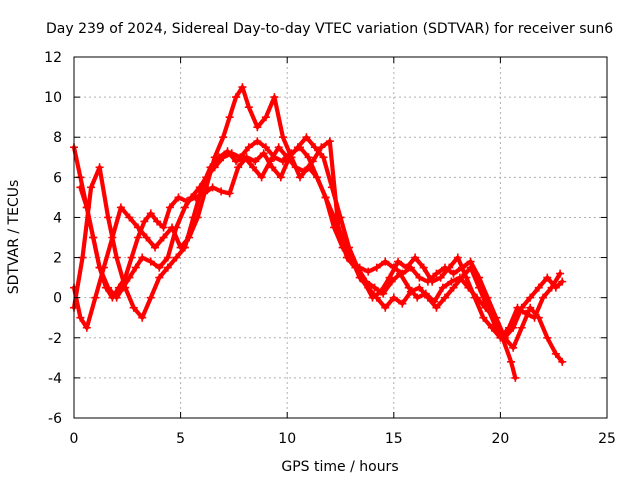 This screenshot has width=640, height=480. What do you see at coordinates (55, 419) in the screenshot?
I see `y-tick-label: -6` at bounding box center [55, 419].